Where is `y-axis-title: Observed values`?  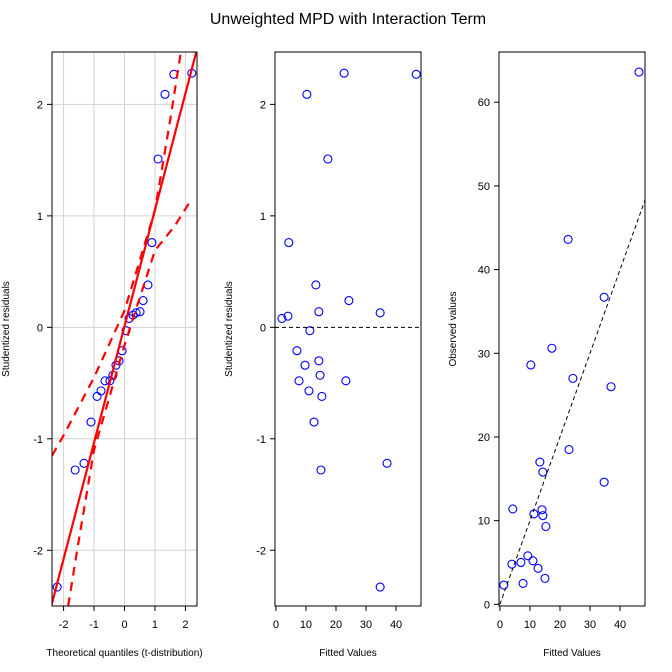 y-axis-title: Observed values is located at coordinates (453, 328).